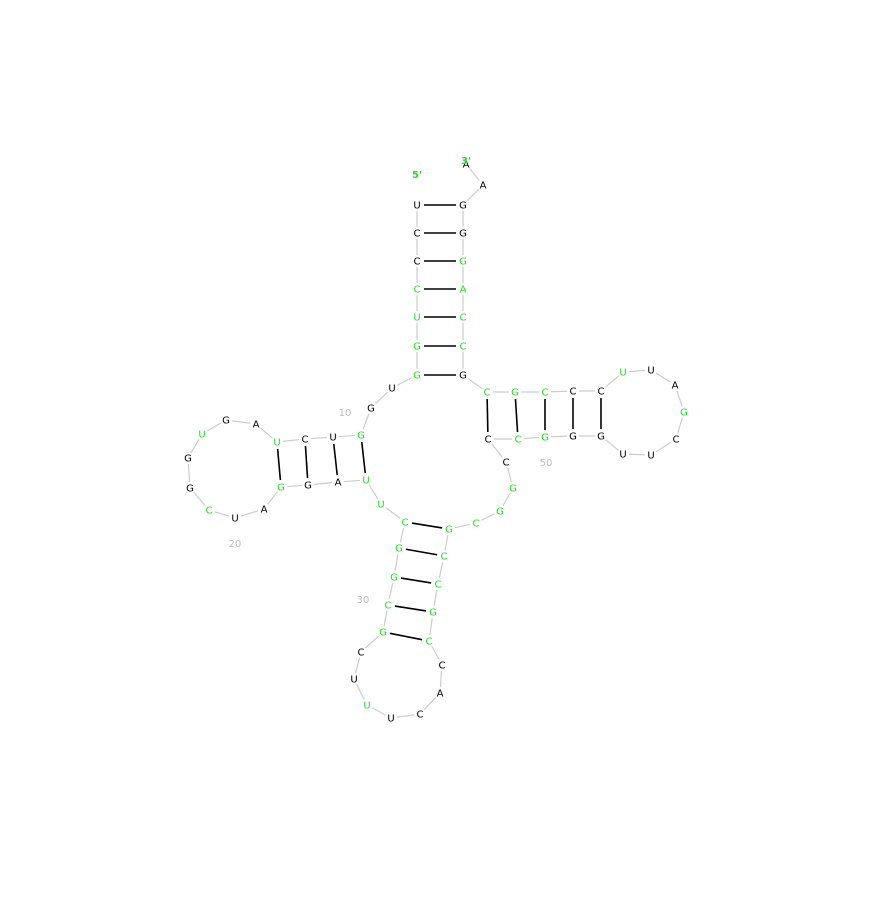 The image size is (870, 907). What do you see at coordinates (466, 161) in the screenshot?
I see `three-prime-label: 3'` at bounding box center [466, 161].